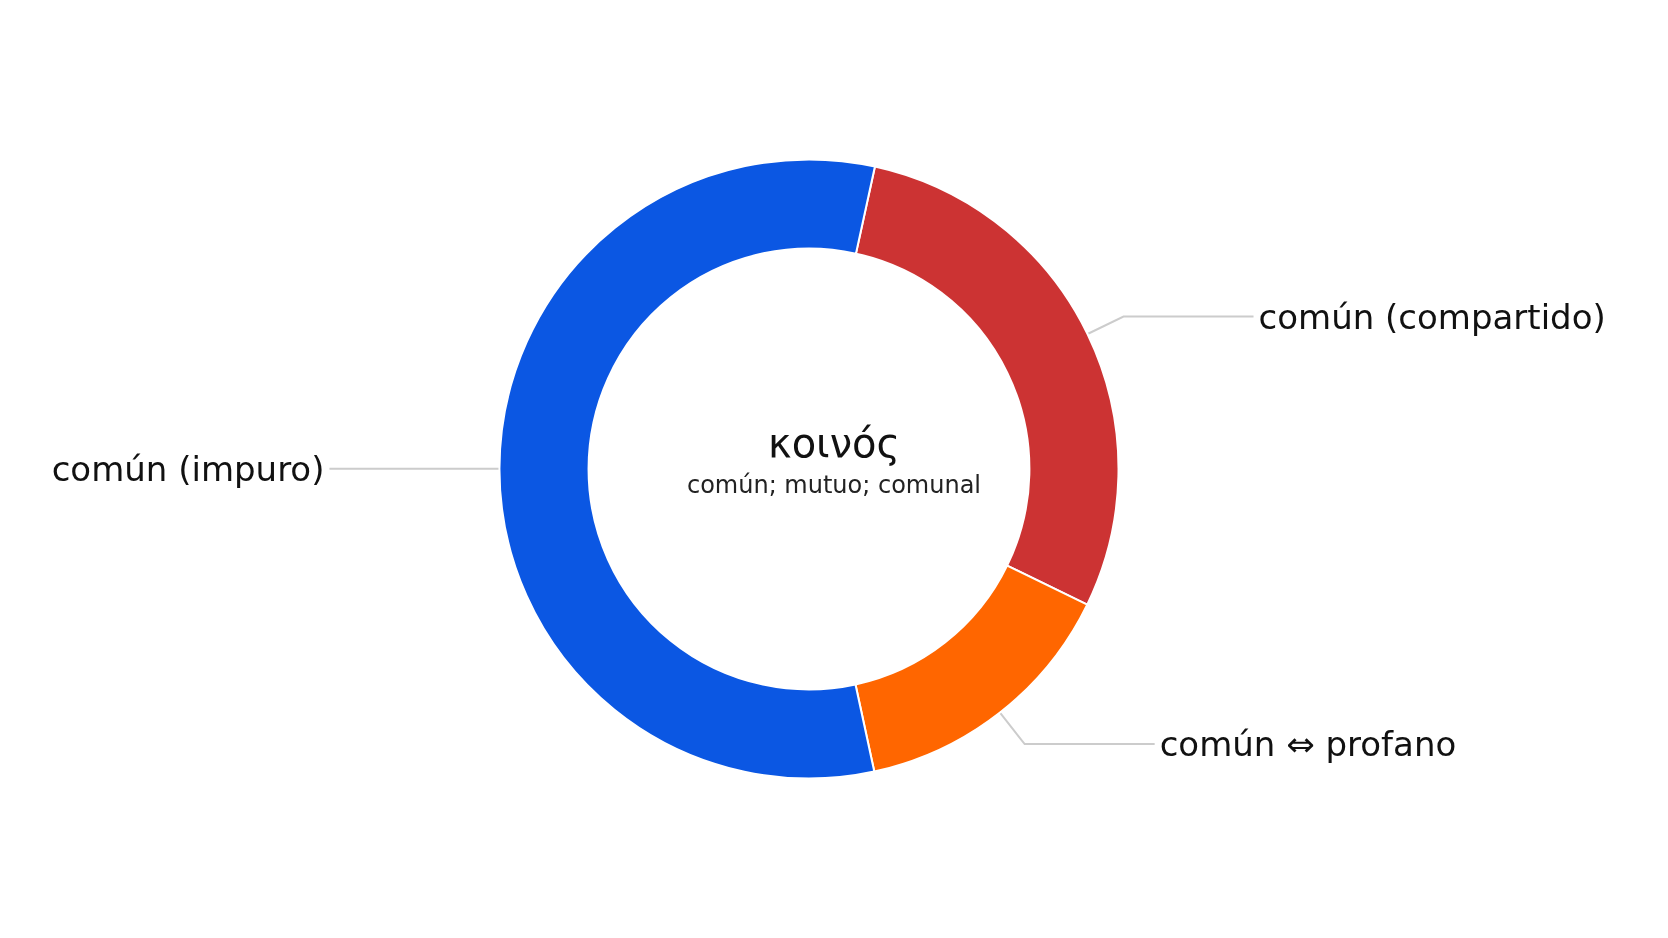 The width and height of the screenshot is (1668, 938). Describe the element at coordinates (834, 485) in the screenshot. I see `text: común; mutuo; comunal` at that location.